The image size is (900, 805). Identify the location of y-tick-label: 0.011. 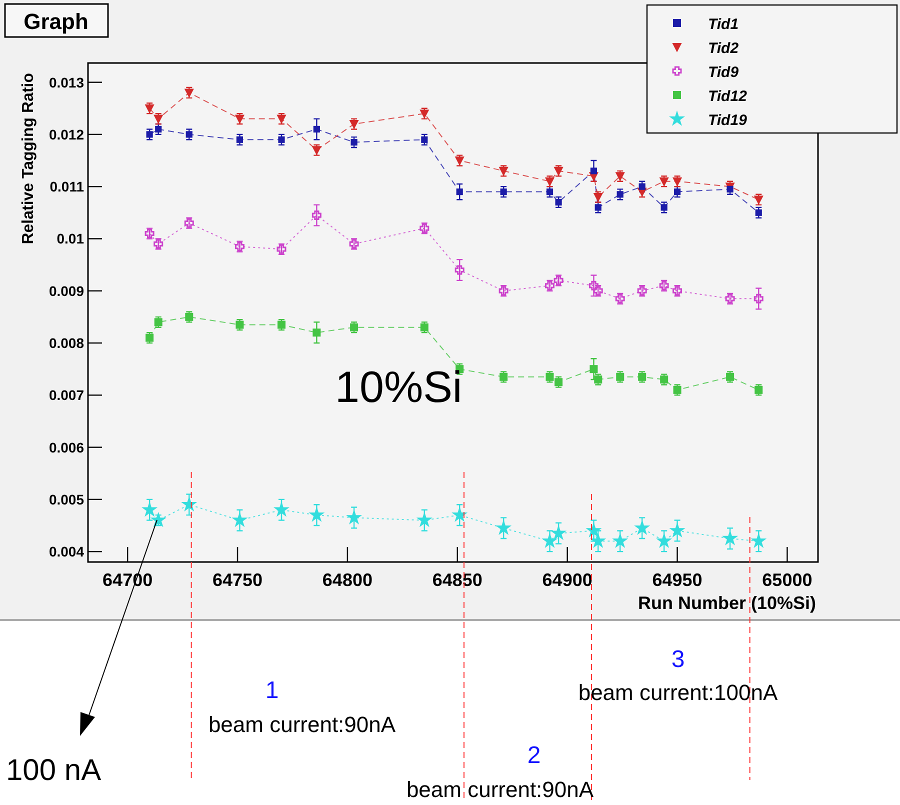
(67, 186).